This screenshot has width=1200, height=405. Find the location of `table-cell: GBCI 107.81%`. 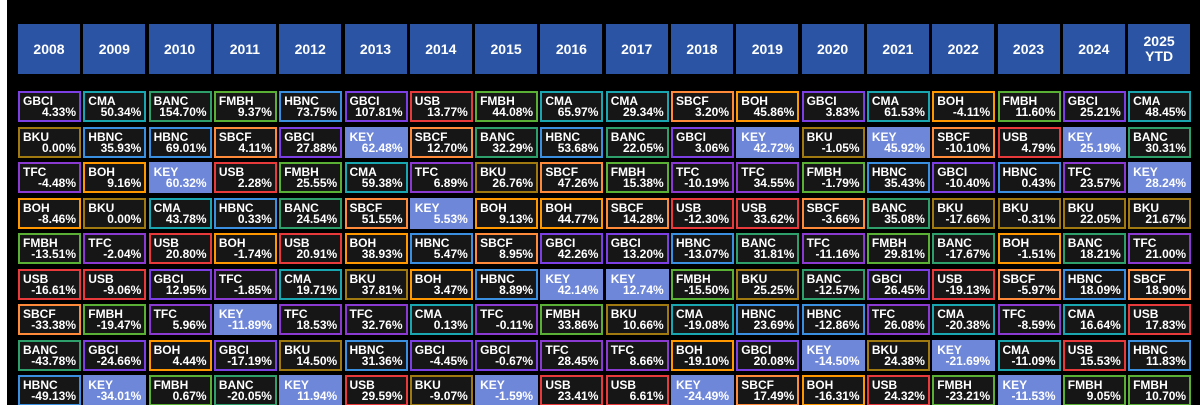

table-cell: GBCI 107.81% is located at coordinates (376, 106).